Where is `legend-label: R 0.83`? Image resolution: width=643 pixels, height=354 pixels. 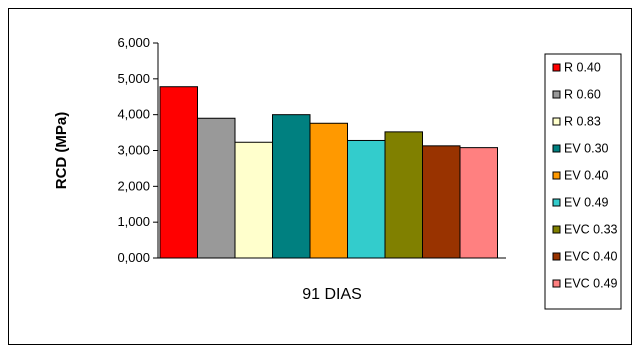
legend-label: R 0.83 is located at coordinates (582, 122).